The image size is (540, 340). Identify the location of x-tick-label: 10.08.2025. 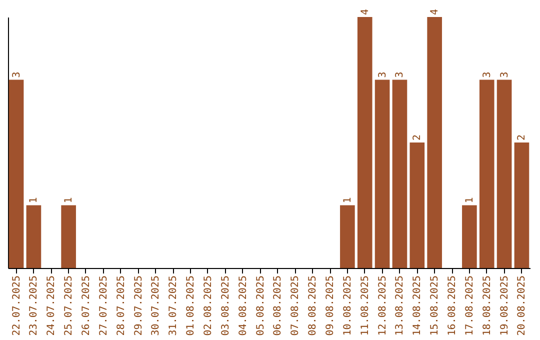
(348, 306).